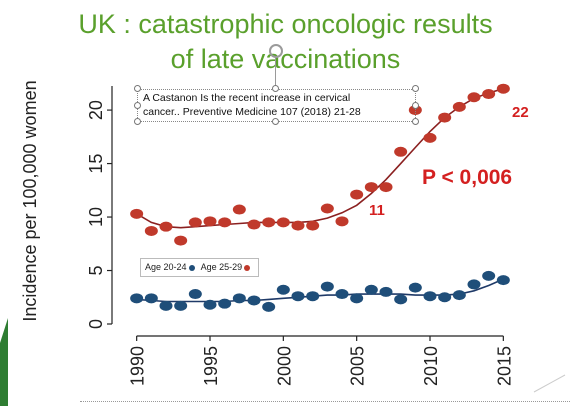 The height and width of the screenshot is (406, 571). I want to click on point-age-20-24-1997, so click(239, 298).